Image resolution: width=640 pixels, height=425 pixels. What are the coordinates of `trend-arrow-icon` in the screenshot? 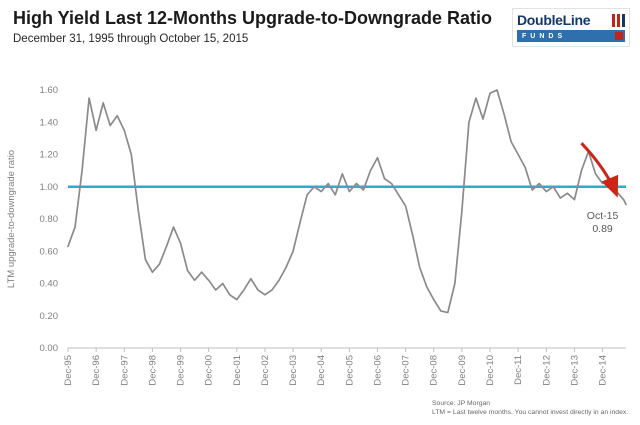 It's located at (599, 170).